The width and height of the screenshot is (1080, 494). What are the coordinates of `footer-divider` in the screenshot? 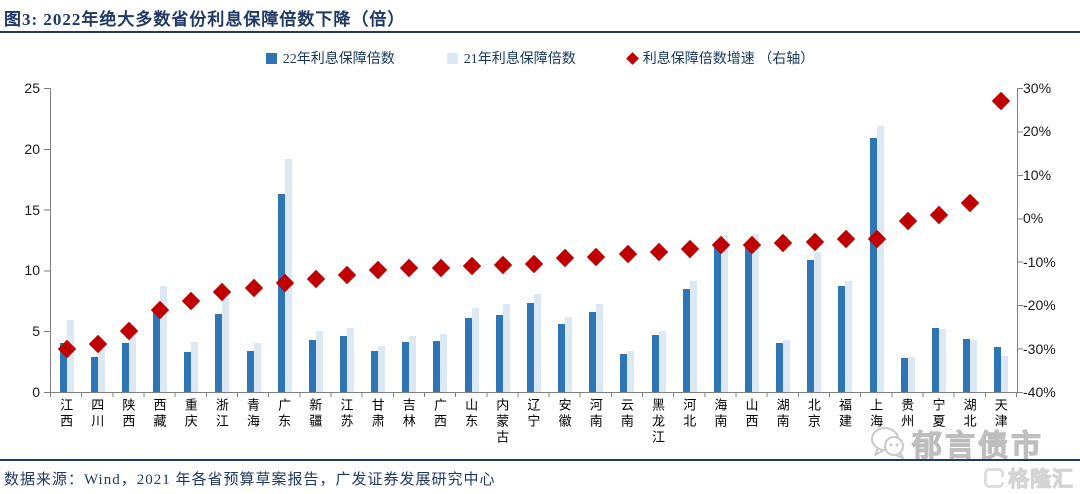 It's located at (540, 460).